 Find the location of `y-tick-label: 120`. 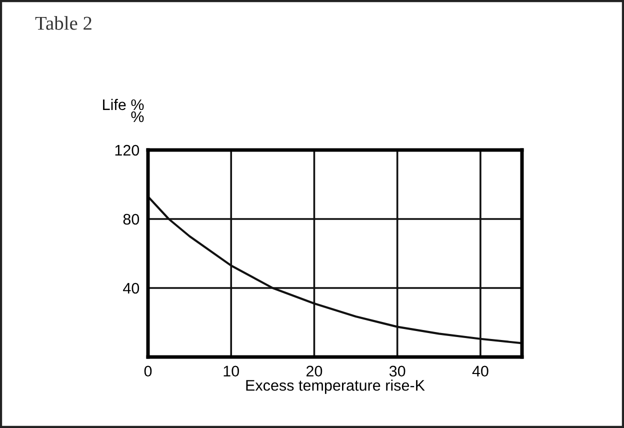

y-tick-label: 120 is located at coordinates (127, 150).